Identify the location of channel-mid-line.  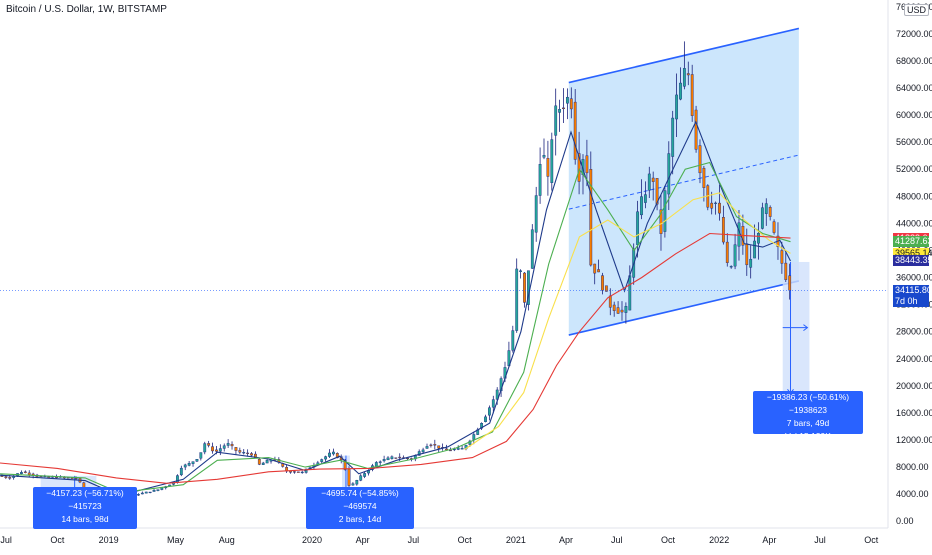
(683, 182).